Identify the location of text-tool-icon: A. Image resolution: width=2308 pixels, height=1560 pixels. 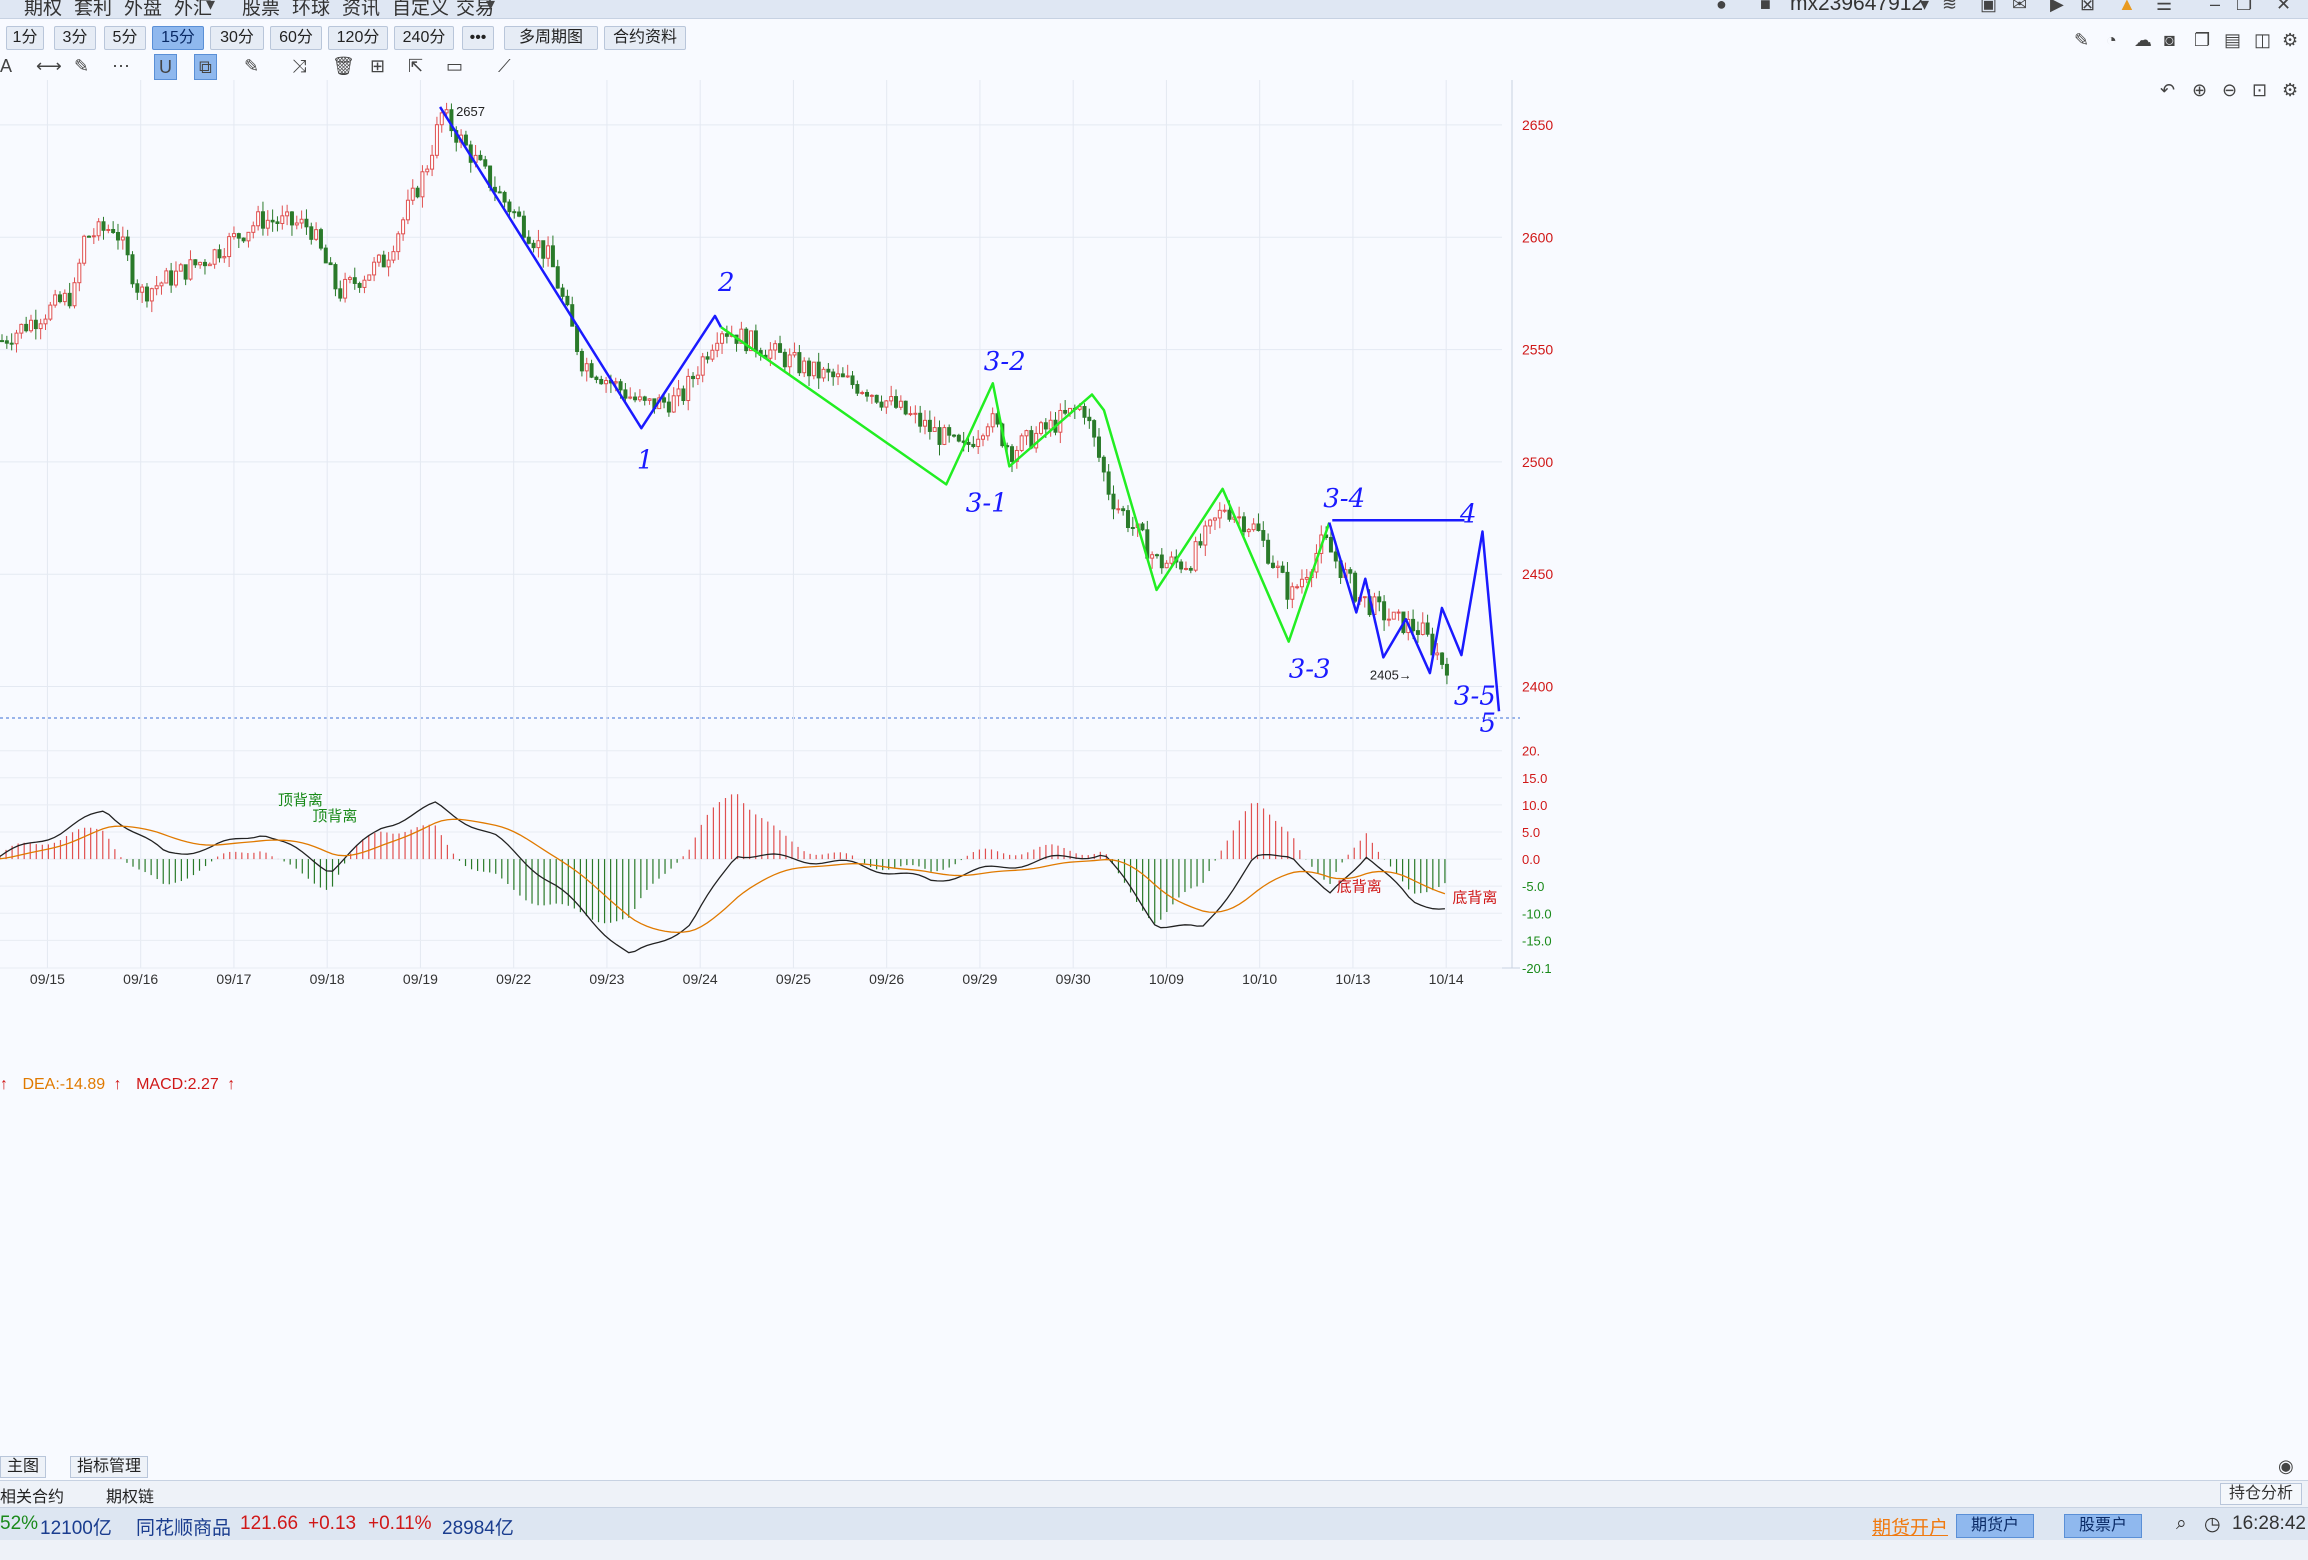
(6, 66).